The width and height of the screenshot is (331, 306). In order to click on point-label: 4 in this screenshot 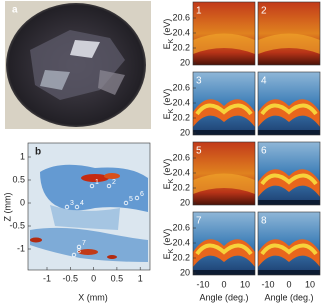, I will do `click(82, 203)`.